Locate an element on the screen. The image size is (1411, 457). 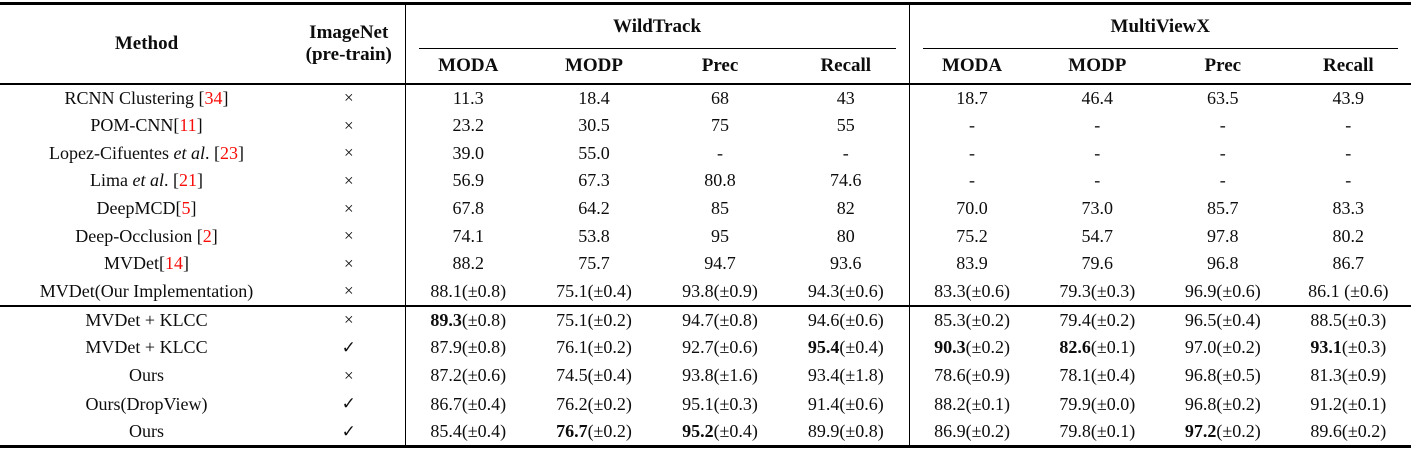
value-main: 11.3 is located at coordinates (468, 97).